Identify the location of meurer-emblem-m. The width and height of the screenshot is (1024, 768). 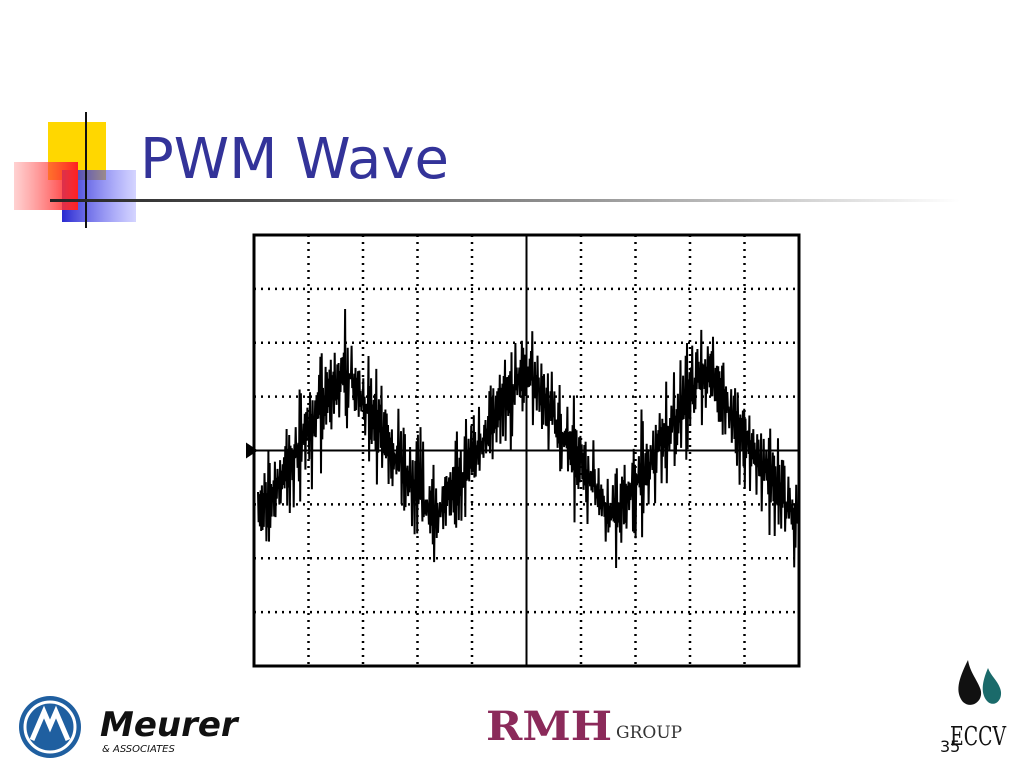
(50, 723).